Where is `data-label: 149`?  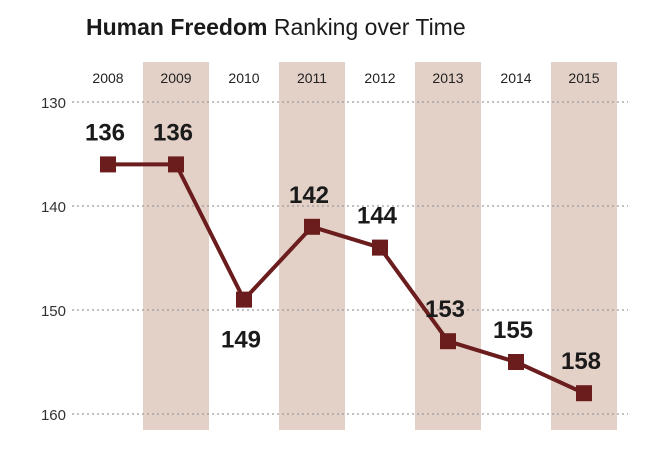 data-label: 149 is located at coordinates (241, 340).